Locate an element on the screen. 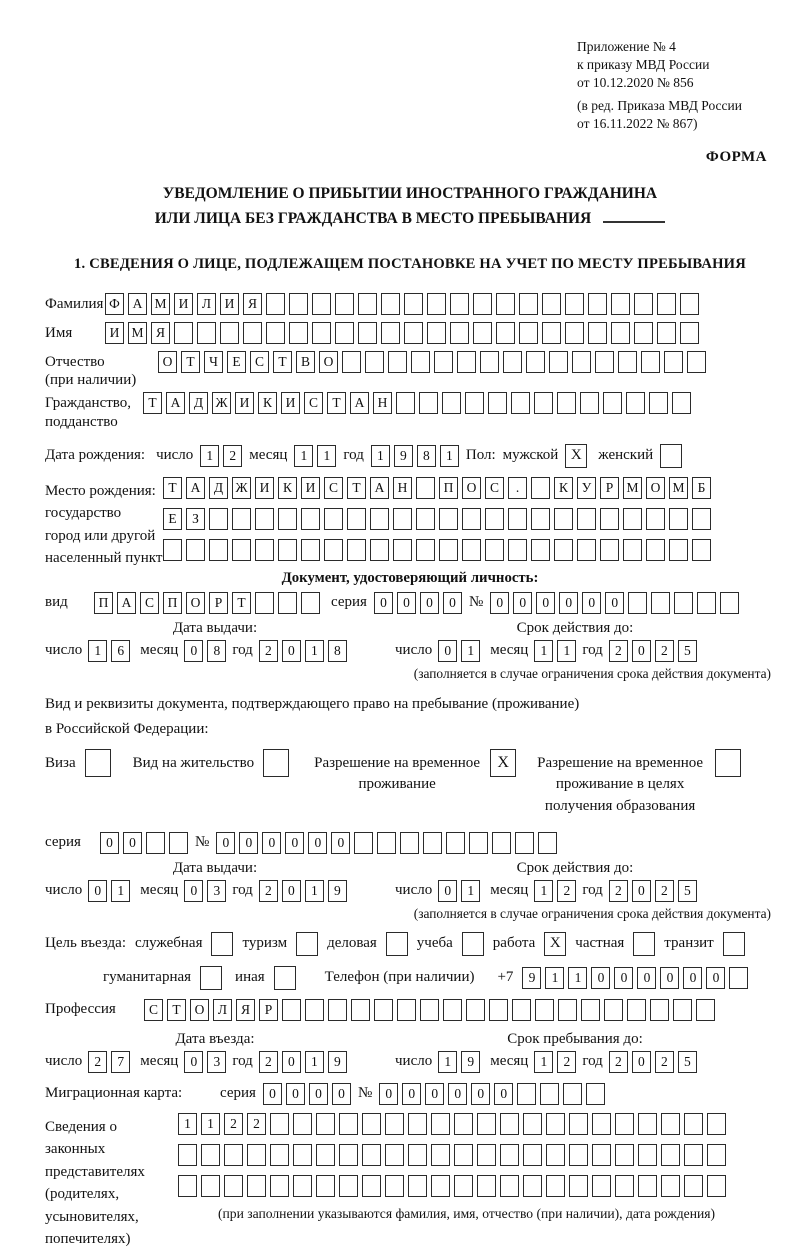 The image size is (800, 1251). purpose-humanitarian-checkbox is located at coordinates (211, 977).